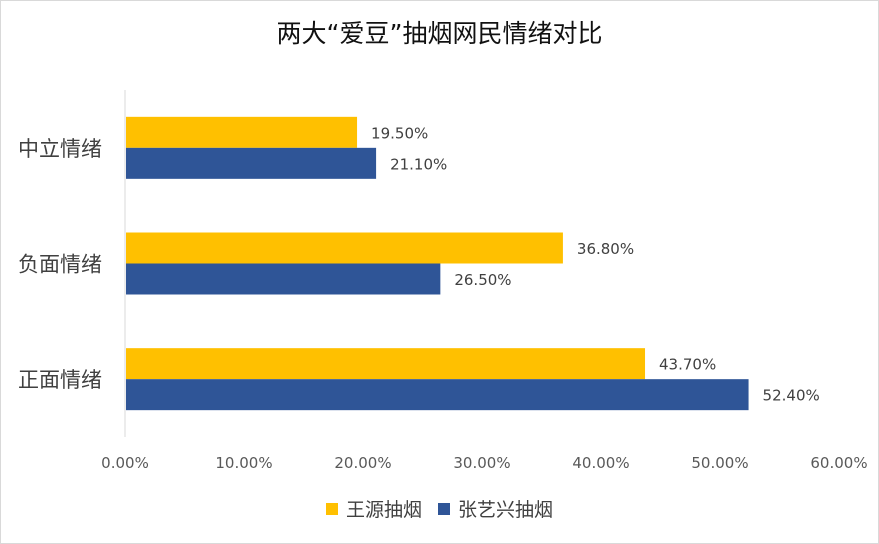 The width and height of the screenshot is (879, 544). What do you see at coordinates (383, 510) in the screenshot?
I see `legend-label-wangyuan: 王源抽烟` at bounding box center [383, 510].